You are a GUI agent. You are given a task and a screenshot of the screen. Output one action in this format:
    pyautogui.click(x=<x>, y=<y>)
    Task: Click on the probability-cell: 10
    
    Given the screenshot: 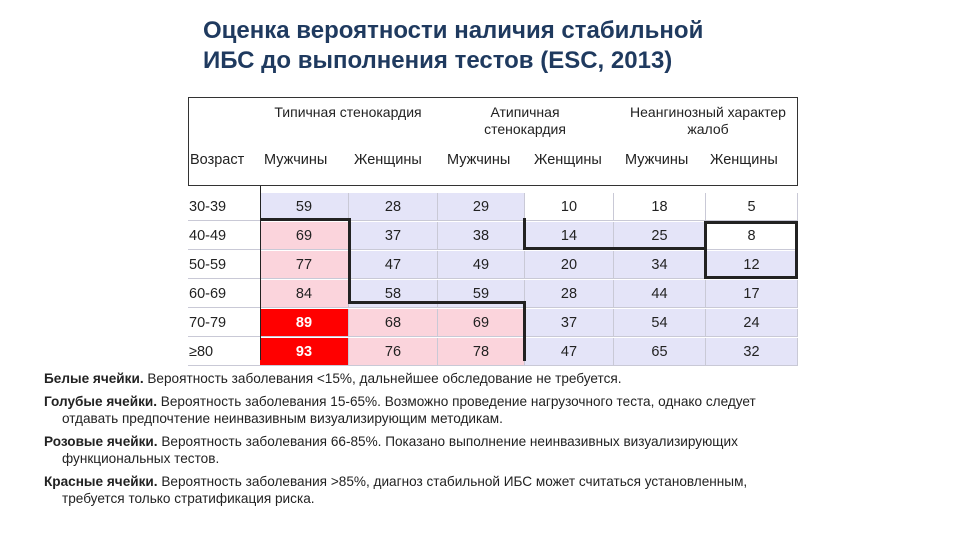 What is the action you would take?
    pyautogui.click(x=569, y=207)
    